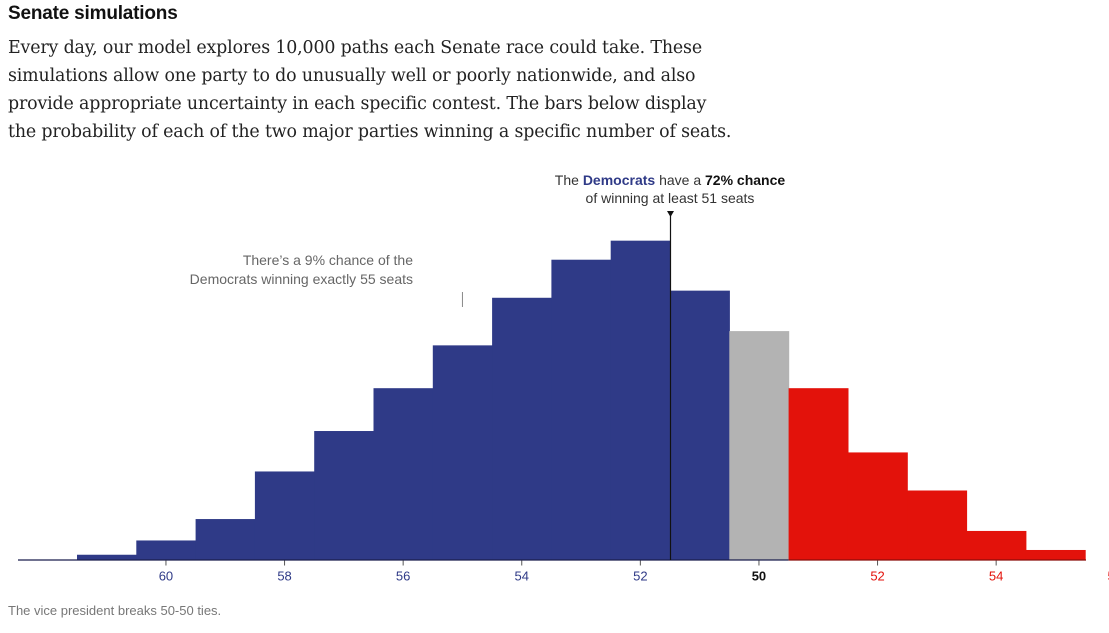  I want to click on x-axis: 60 58 56 54 52 50 52 54 56, so click(563, 571).